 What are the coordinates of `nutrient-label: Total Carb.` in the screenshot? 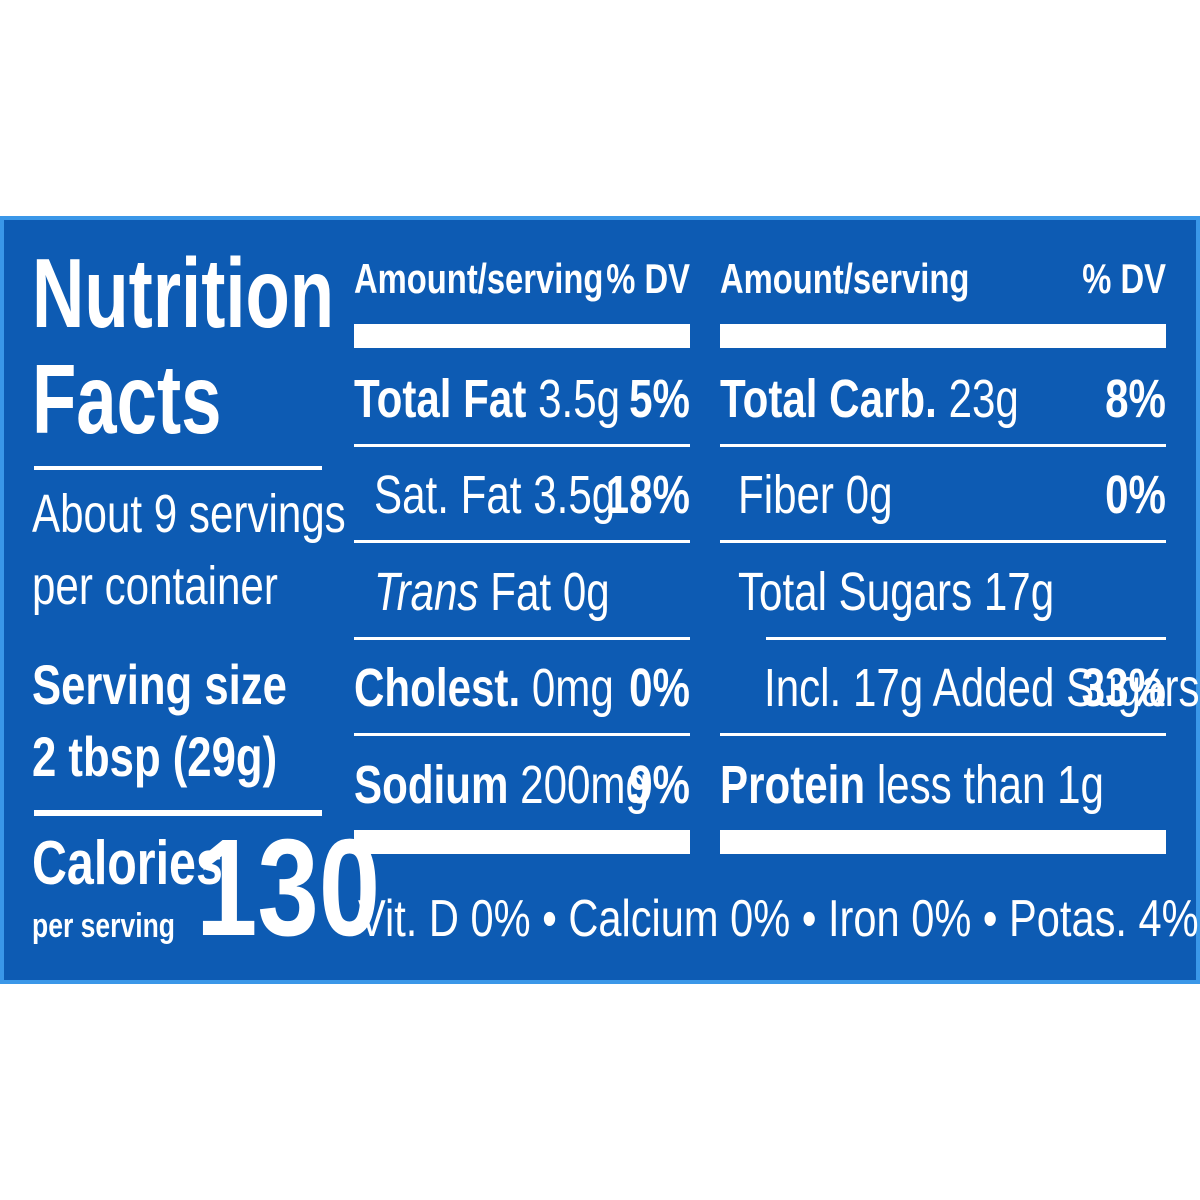 It's located at (828, 399).